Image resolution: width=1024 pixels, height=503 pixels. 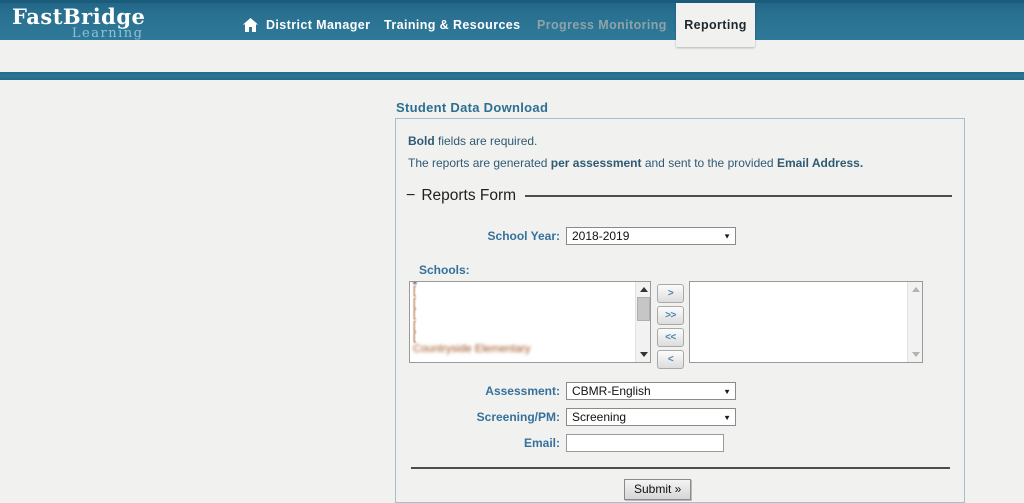 I want to click on collapse-minus-icon: −, so click(x=411, y=195).